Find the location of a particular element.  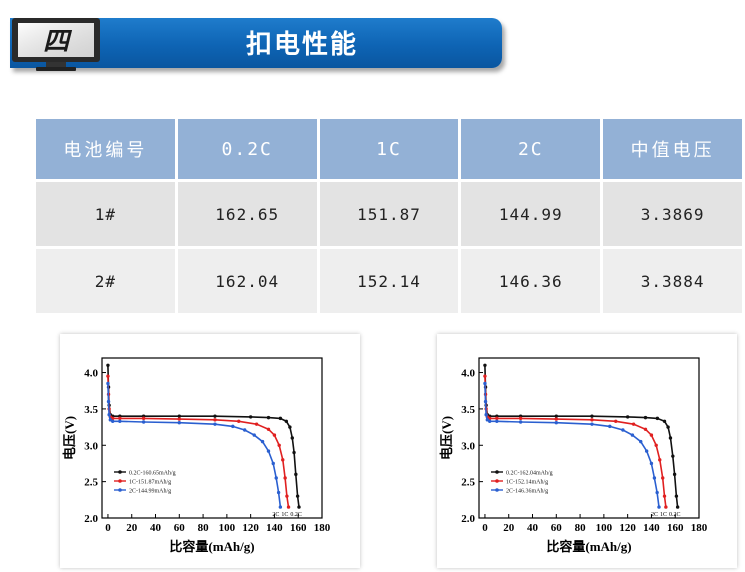

monitor-icon: 四 is located at coordinates (56, 44).